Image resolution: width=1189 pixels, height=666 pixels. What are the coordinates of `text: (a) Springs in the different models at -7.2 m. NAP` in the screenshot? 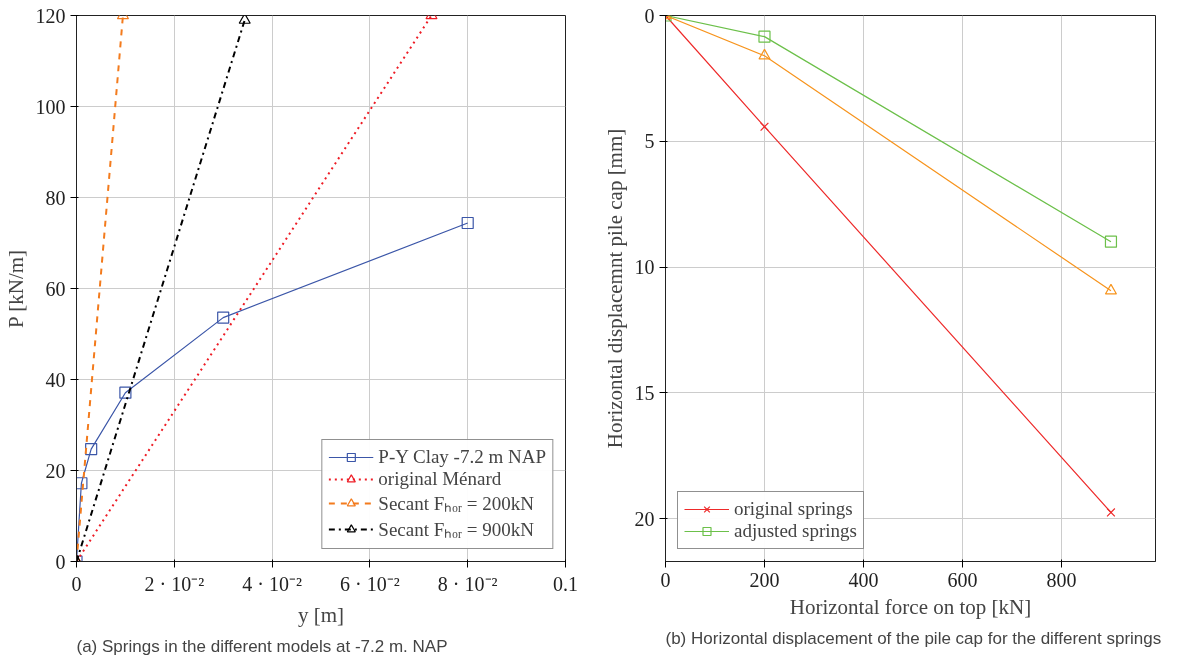 It's located at (262, 646).